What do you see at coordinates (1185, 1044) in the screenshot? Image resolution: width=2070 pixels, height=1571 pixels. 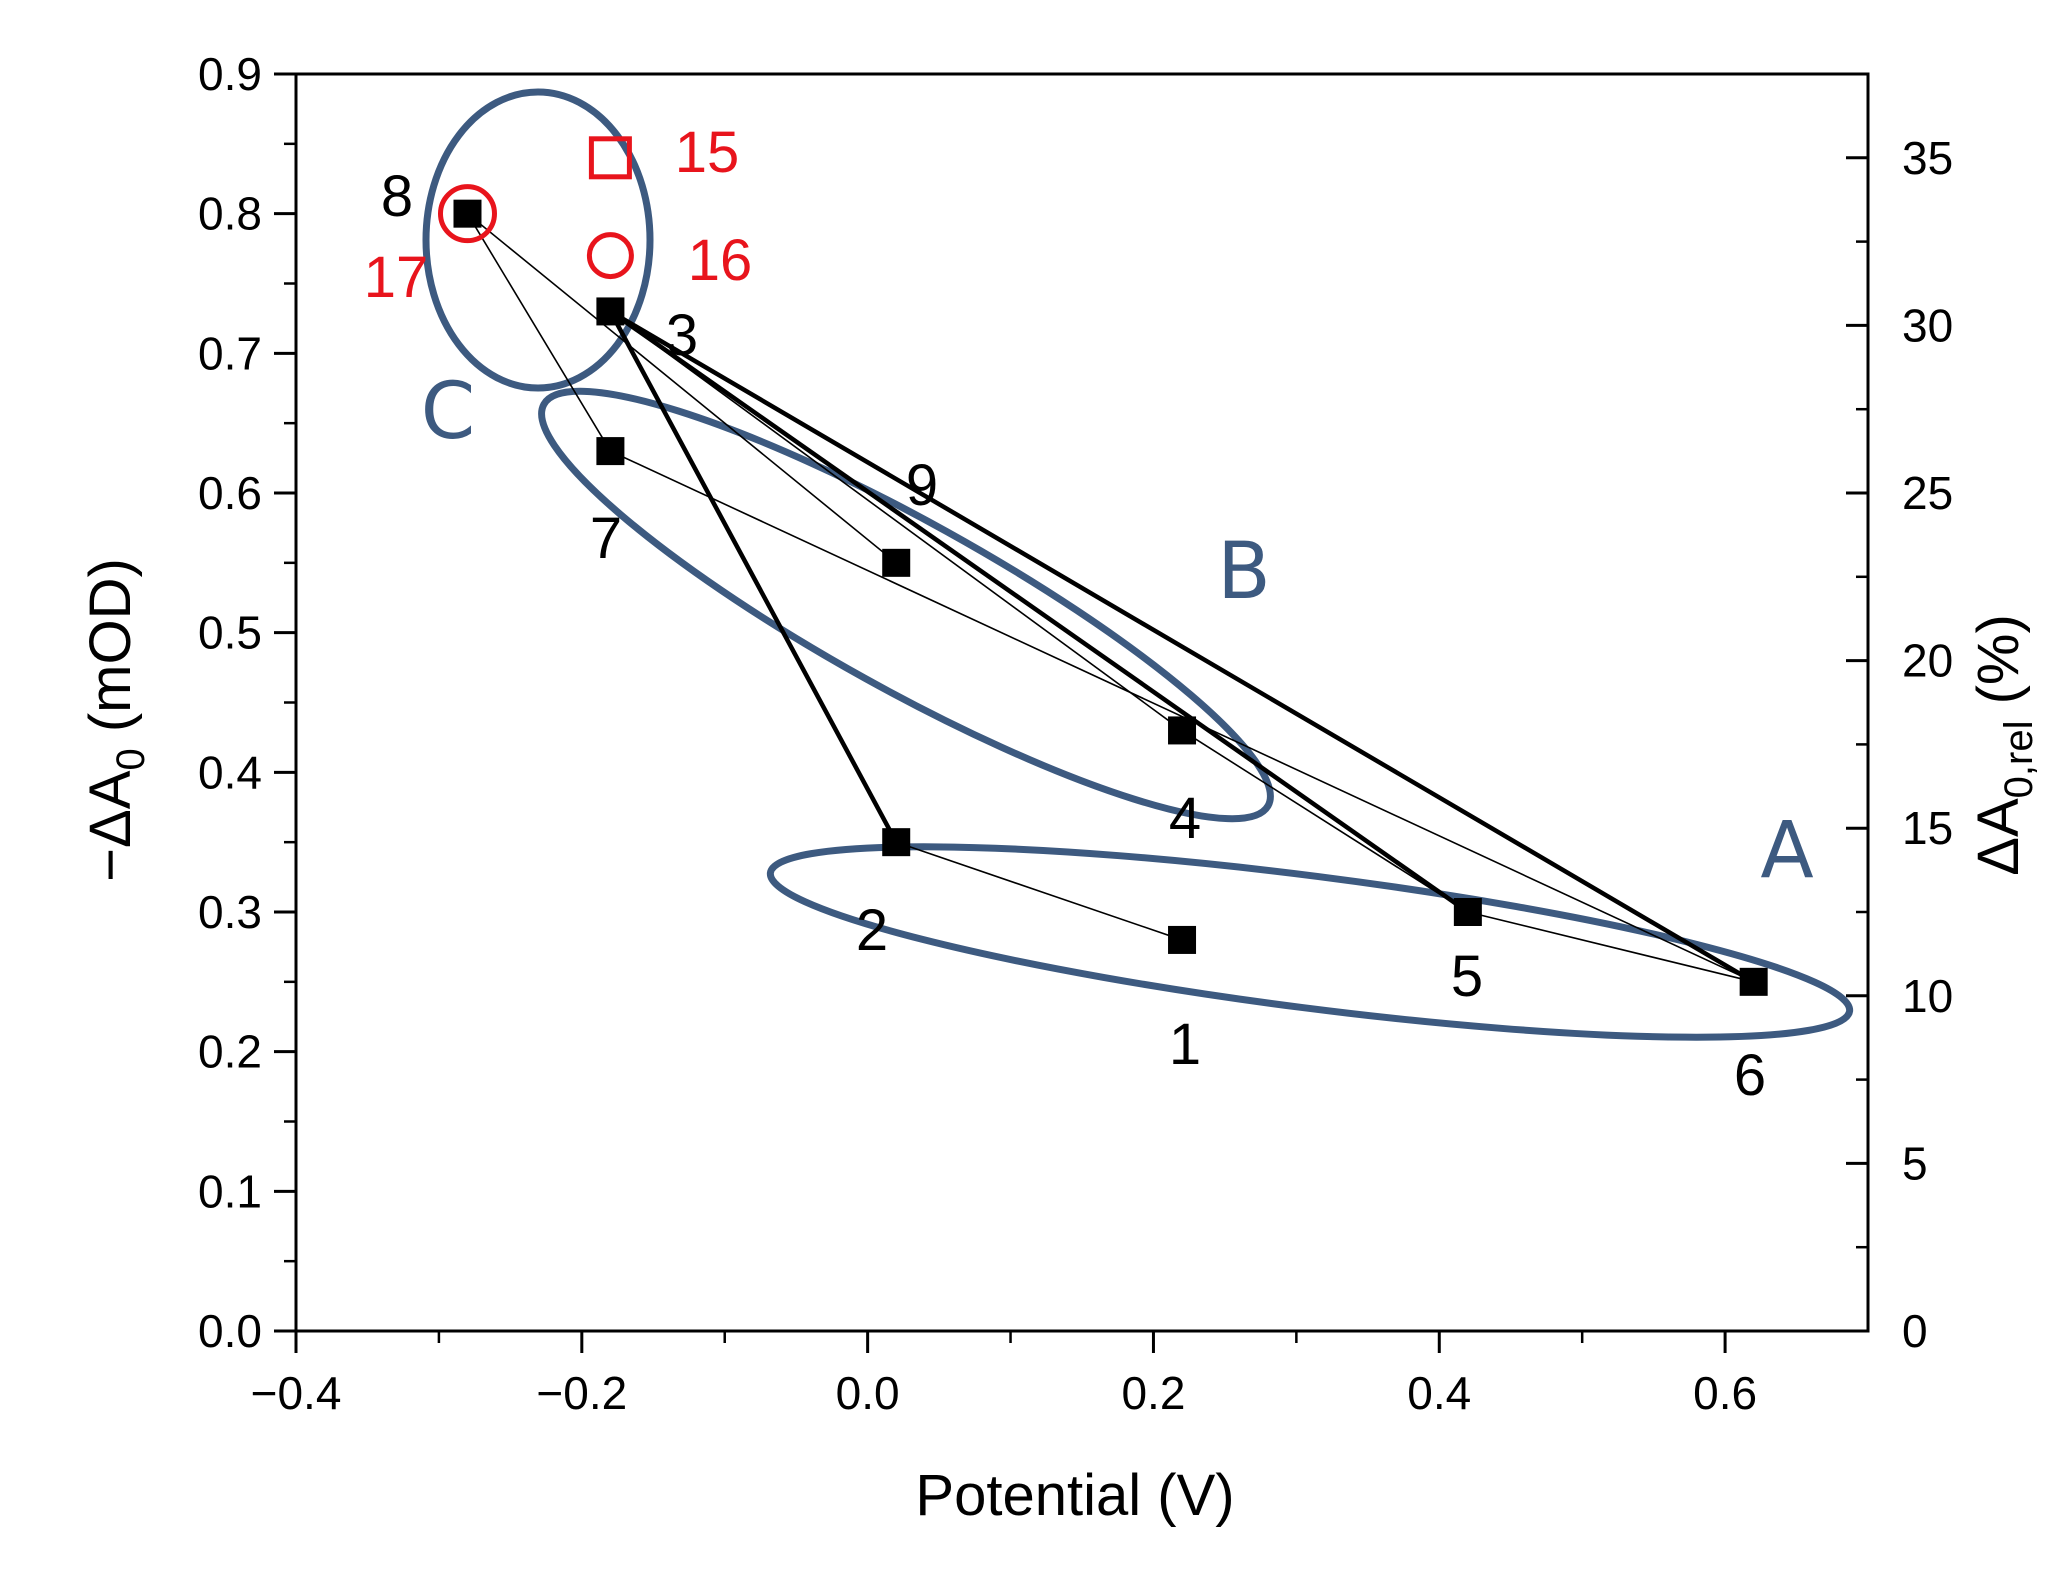 I see `point-label-1: 1` at bounding box center [1185, 1044].